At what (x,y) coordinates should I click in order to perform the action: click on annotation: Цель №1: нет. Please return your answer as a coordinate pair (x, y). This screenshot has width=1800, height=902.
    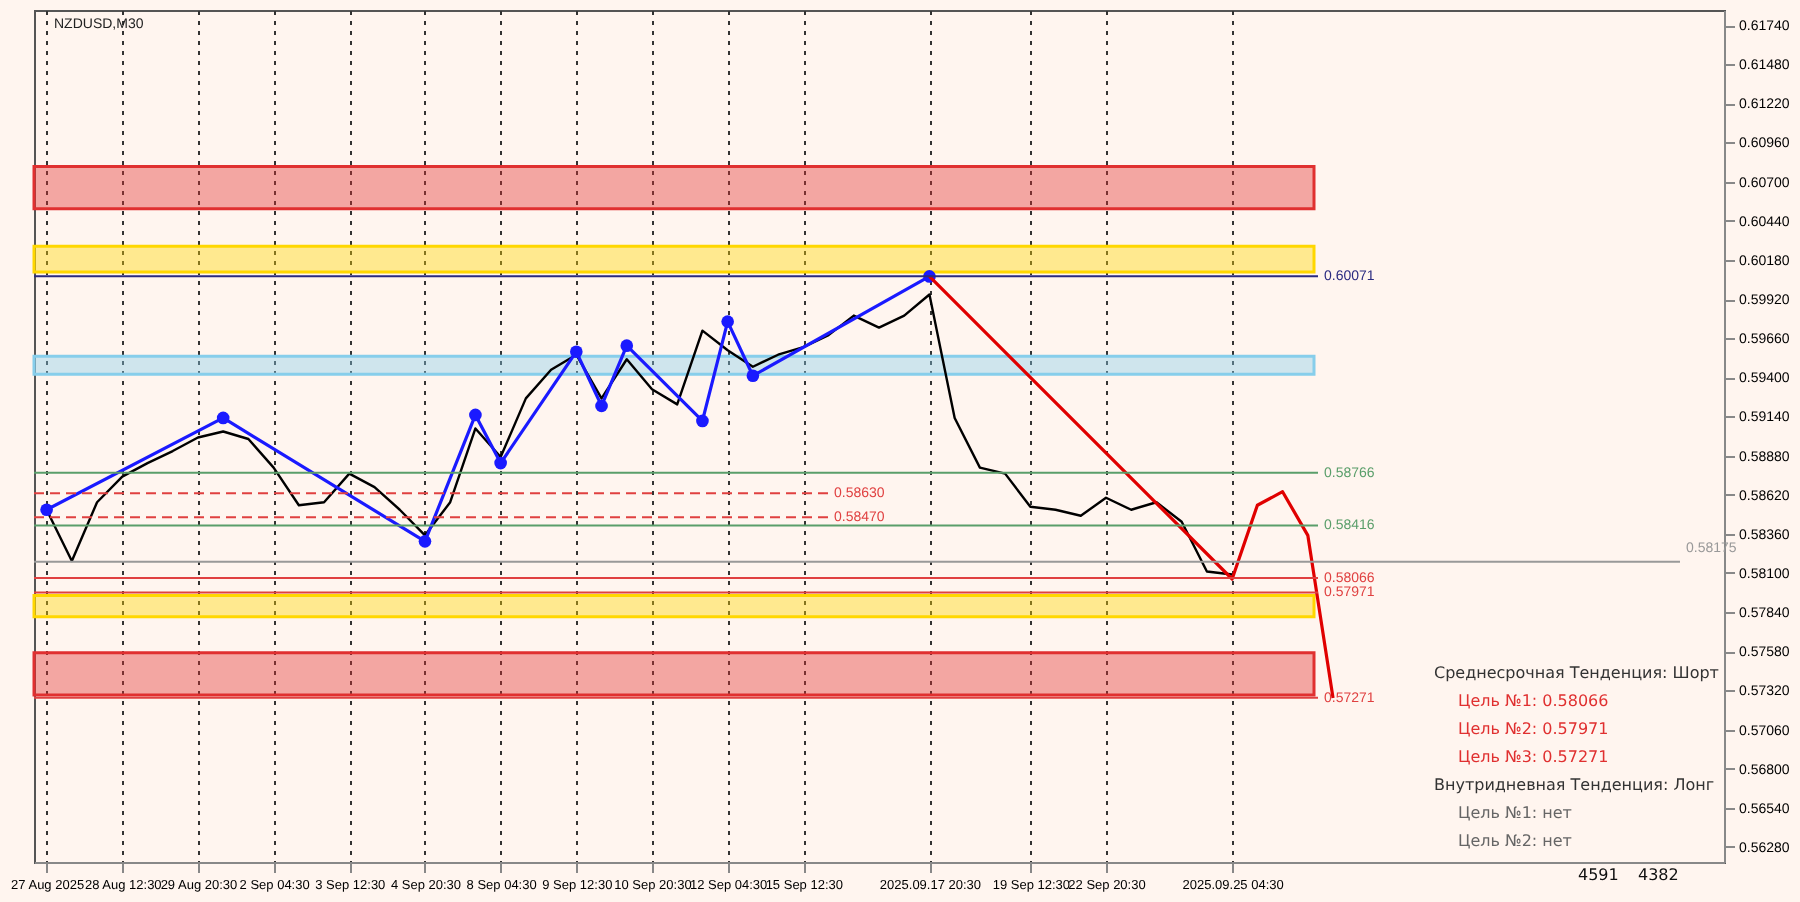
    Looking at the image, I should click on (1515, 813).